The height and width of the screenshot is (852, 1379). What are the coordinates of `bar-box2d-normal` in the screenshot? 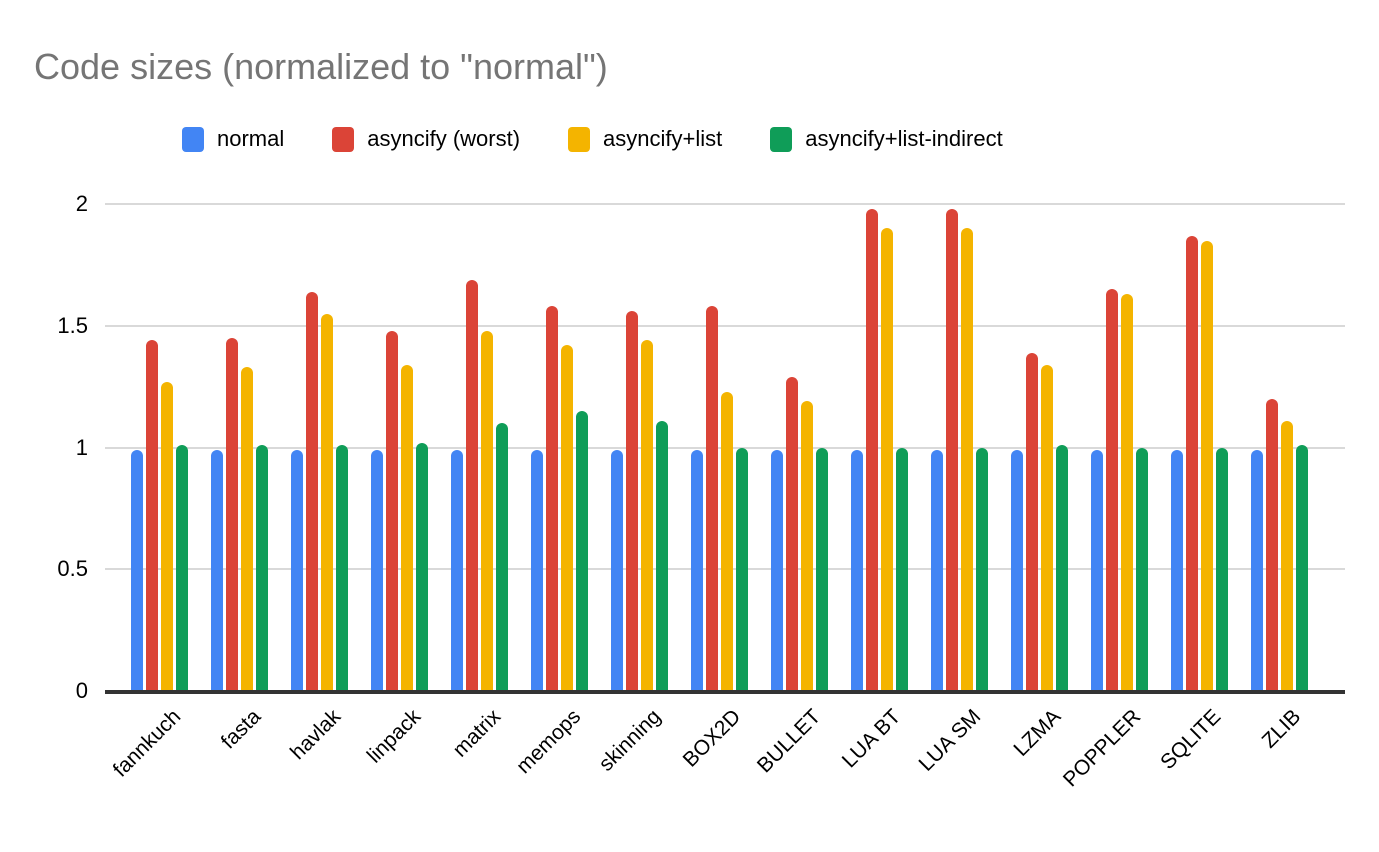 It's located at (696, 570).